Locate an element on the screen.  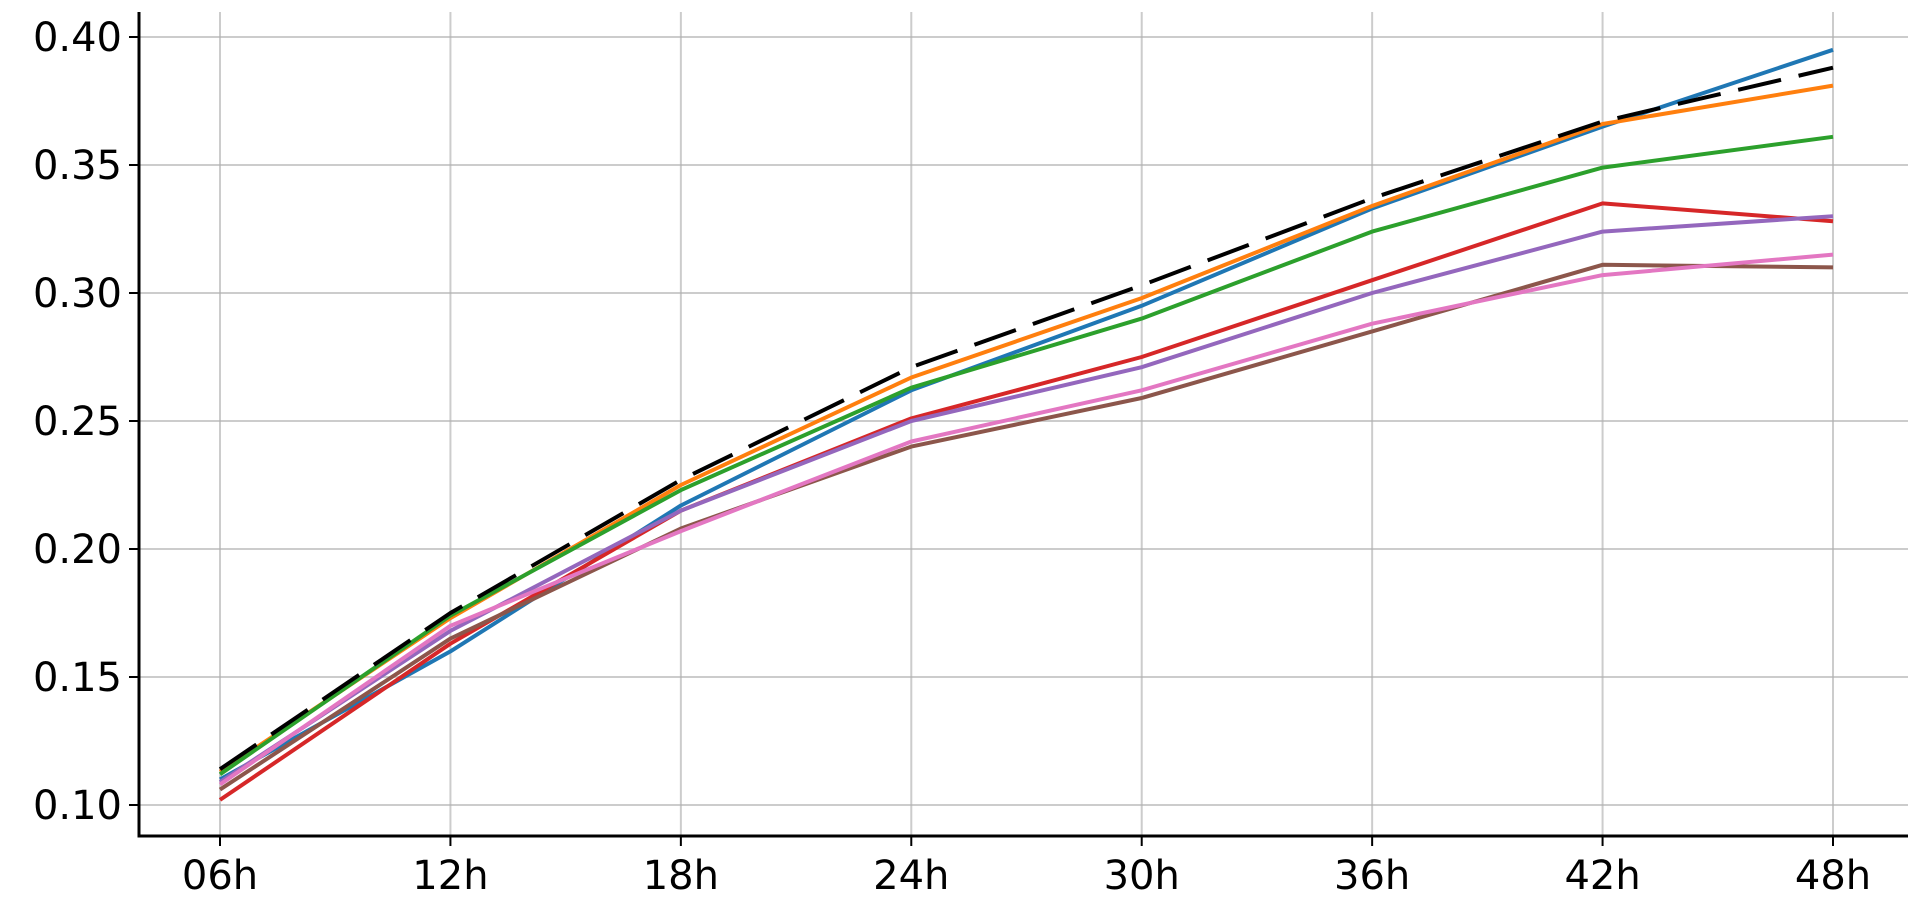
y-tick-label: 0.35 is located at coordinates (77, 166).